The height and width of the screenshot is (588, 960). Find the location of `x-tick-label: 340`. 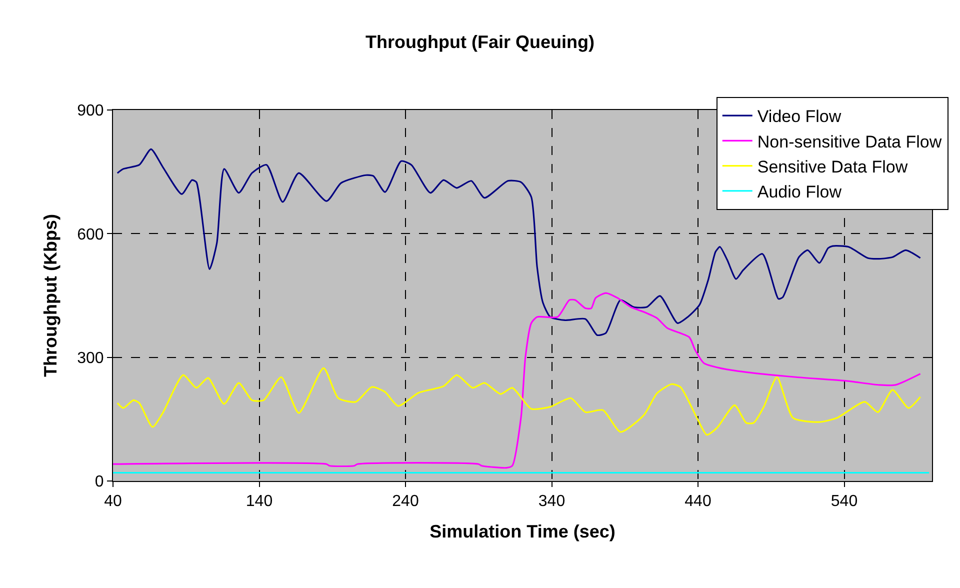

x-tick-label: 340 is located at coordinates (552, 501).